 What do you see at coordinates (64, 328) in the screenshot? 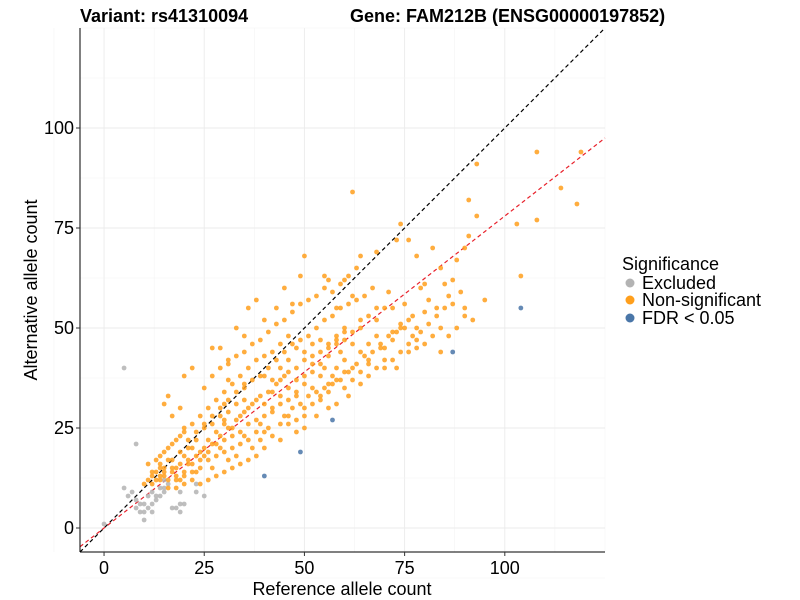
I see `y-tick-label: 50` at bounding box center [64, 328].